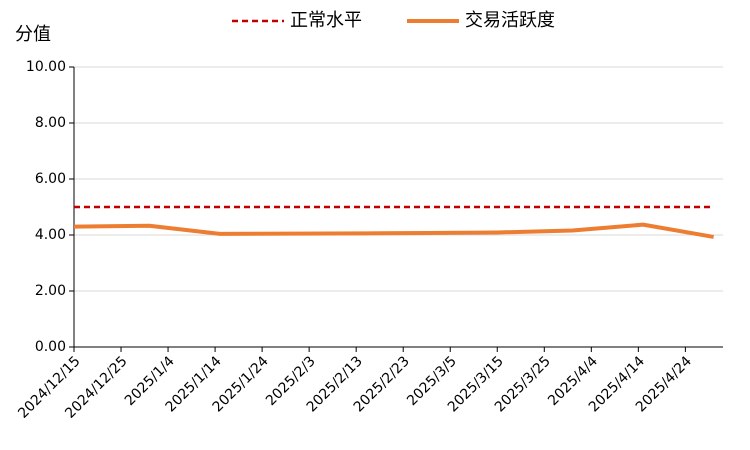 The width and height of the screenshot is (750, 450). I want to click on y-tick-label: 6.00, so click(50, 179).